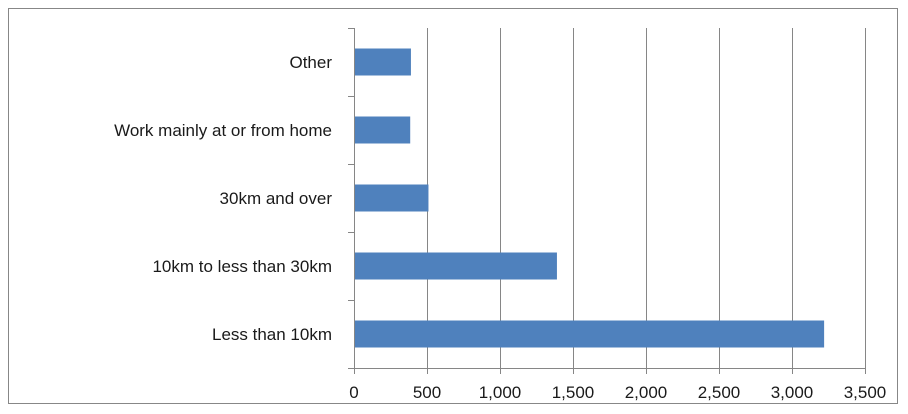  What do you see at coordinates (792, 392) in the screenshot?
I see `x-tick-label: 3,000` at bounding box center [792, 392].